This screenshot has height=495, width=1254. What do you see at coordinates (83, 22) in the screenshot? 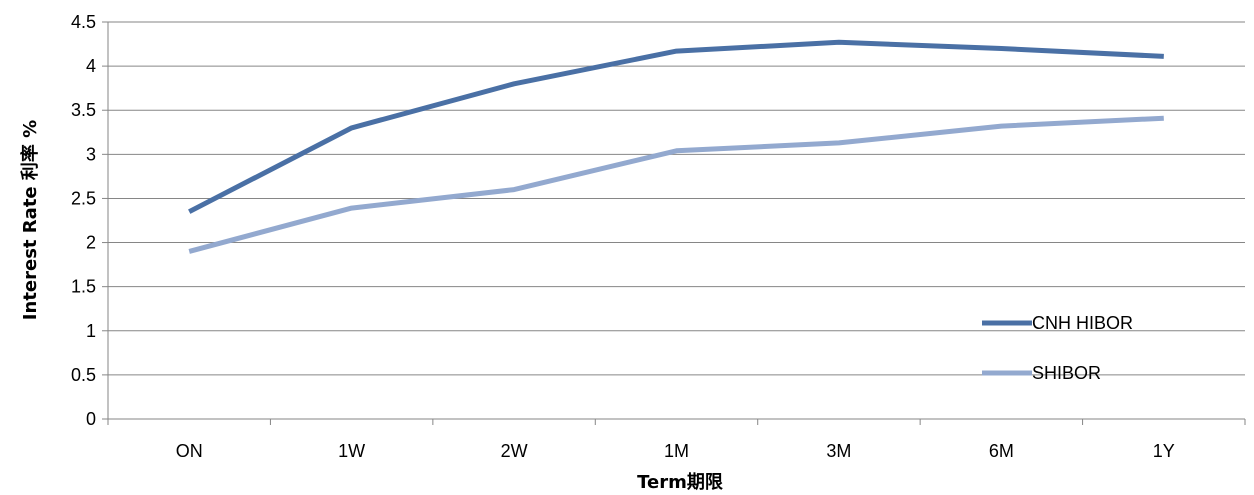
I see `y-tick-label: 4.5` at bounding box center [83, 22].